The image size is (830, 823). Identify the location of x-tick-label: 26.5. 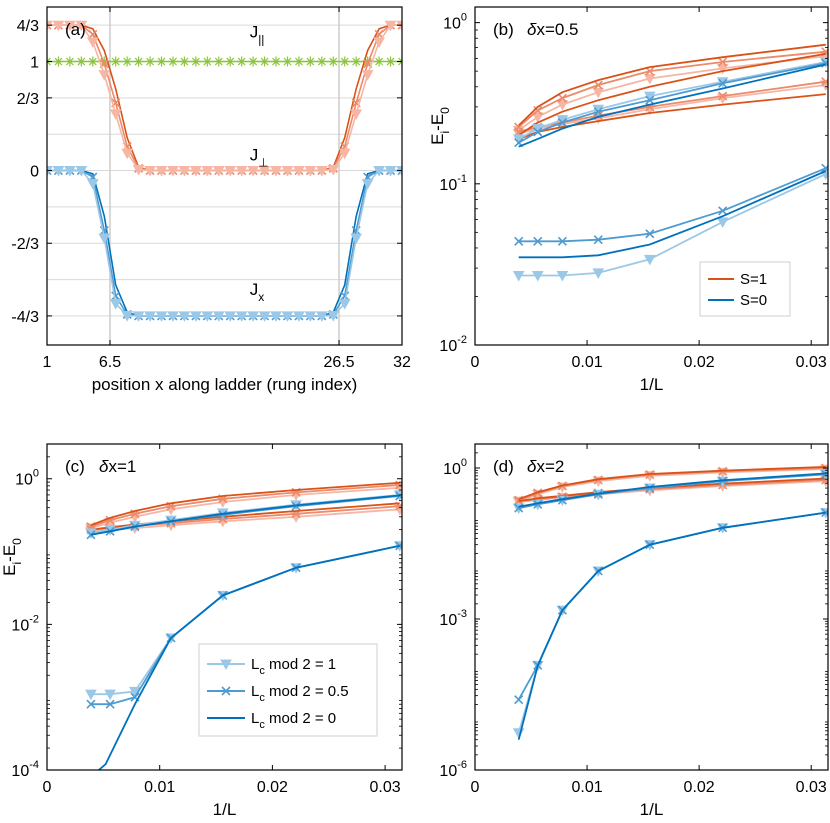
(338, 362).